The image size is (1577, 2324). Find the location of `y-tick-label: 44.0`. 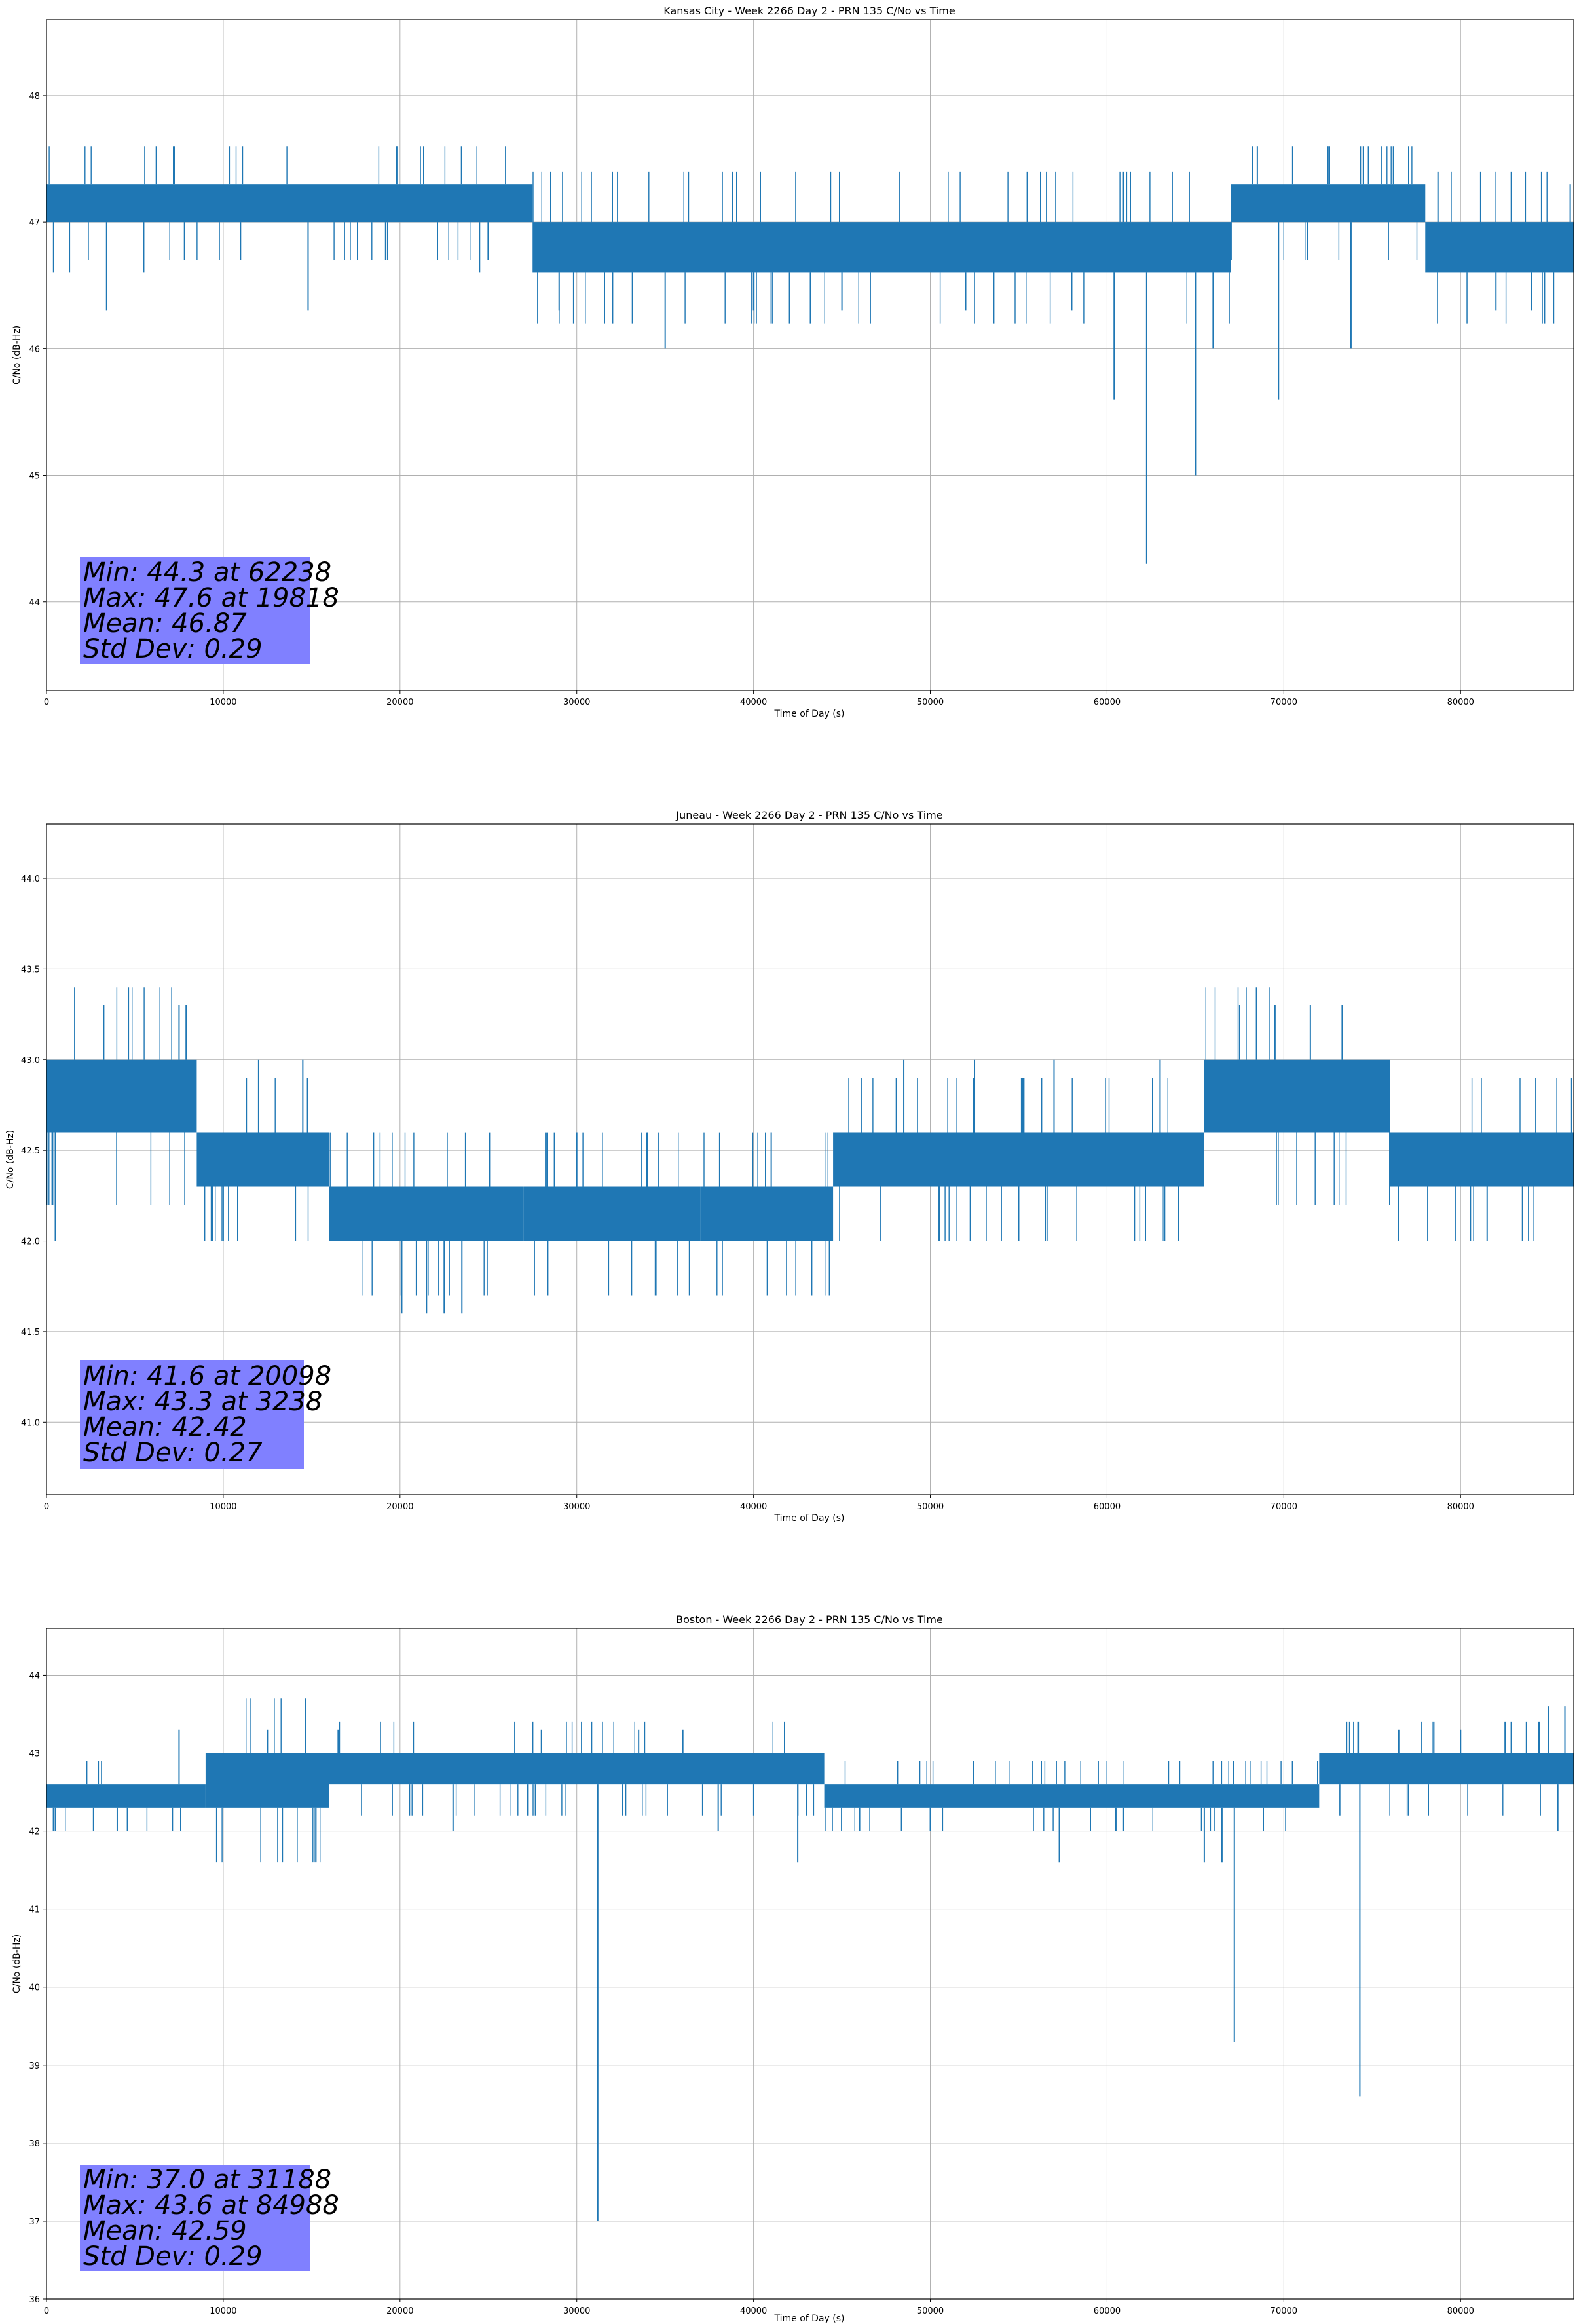

y-tick-label: 44.0 is located at coordinates (30, 879).